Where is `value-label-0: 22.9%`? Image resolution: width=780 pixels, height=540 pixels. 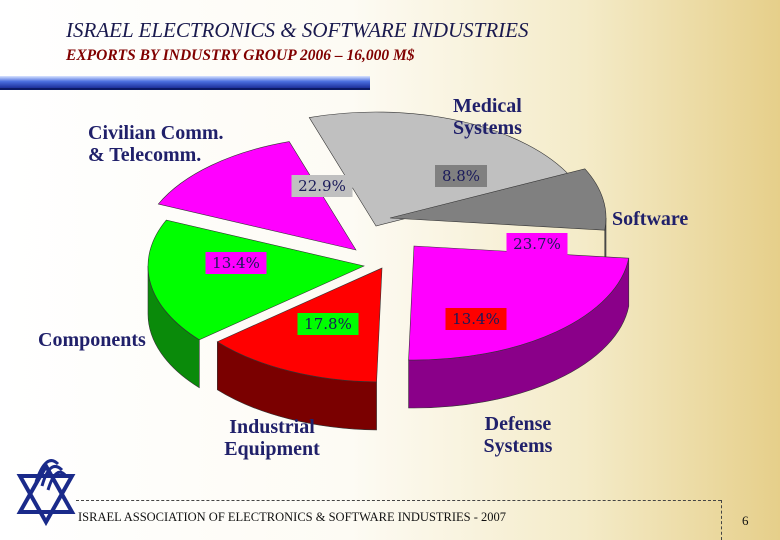
value-label-0: 22.9% is located at coordinates (322, 186).